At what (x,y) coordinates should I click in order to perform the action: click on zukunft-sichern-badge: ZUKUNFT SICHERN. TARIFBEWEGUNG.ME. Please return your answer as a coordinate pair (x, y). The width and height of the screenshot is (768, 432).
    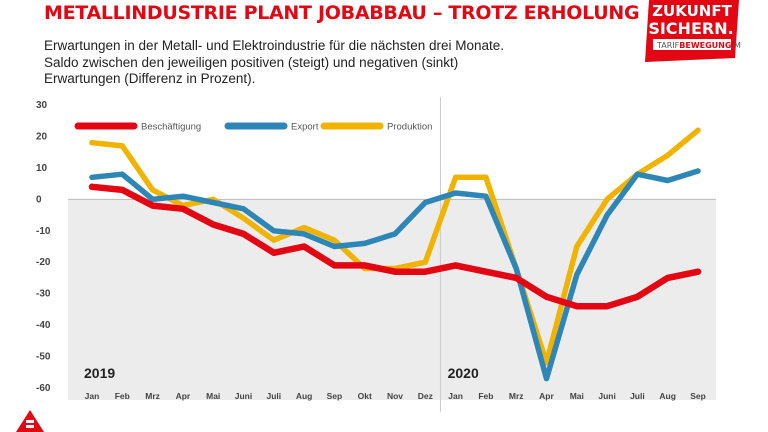
    Looking at the image, I should click on (693, 31).